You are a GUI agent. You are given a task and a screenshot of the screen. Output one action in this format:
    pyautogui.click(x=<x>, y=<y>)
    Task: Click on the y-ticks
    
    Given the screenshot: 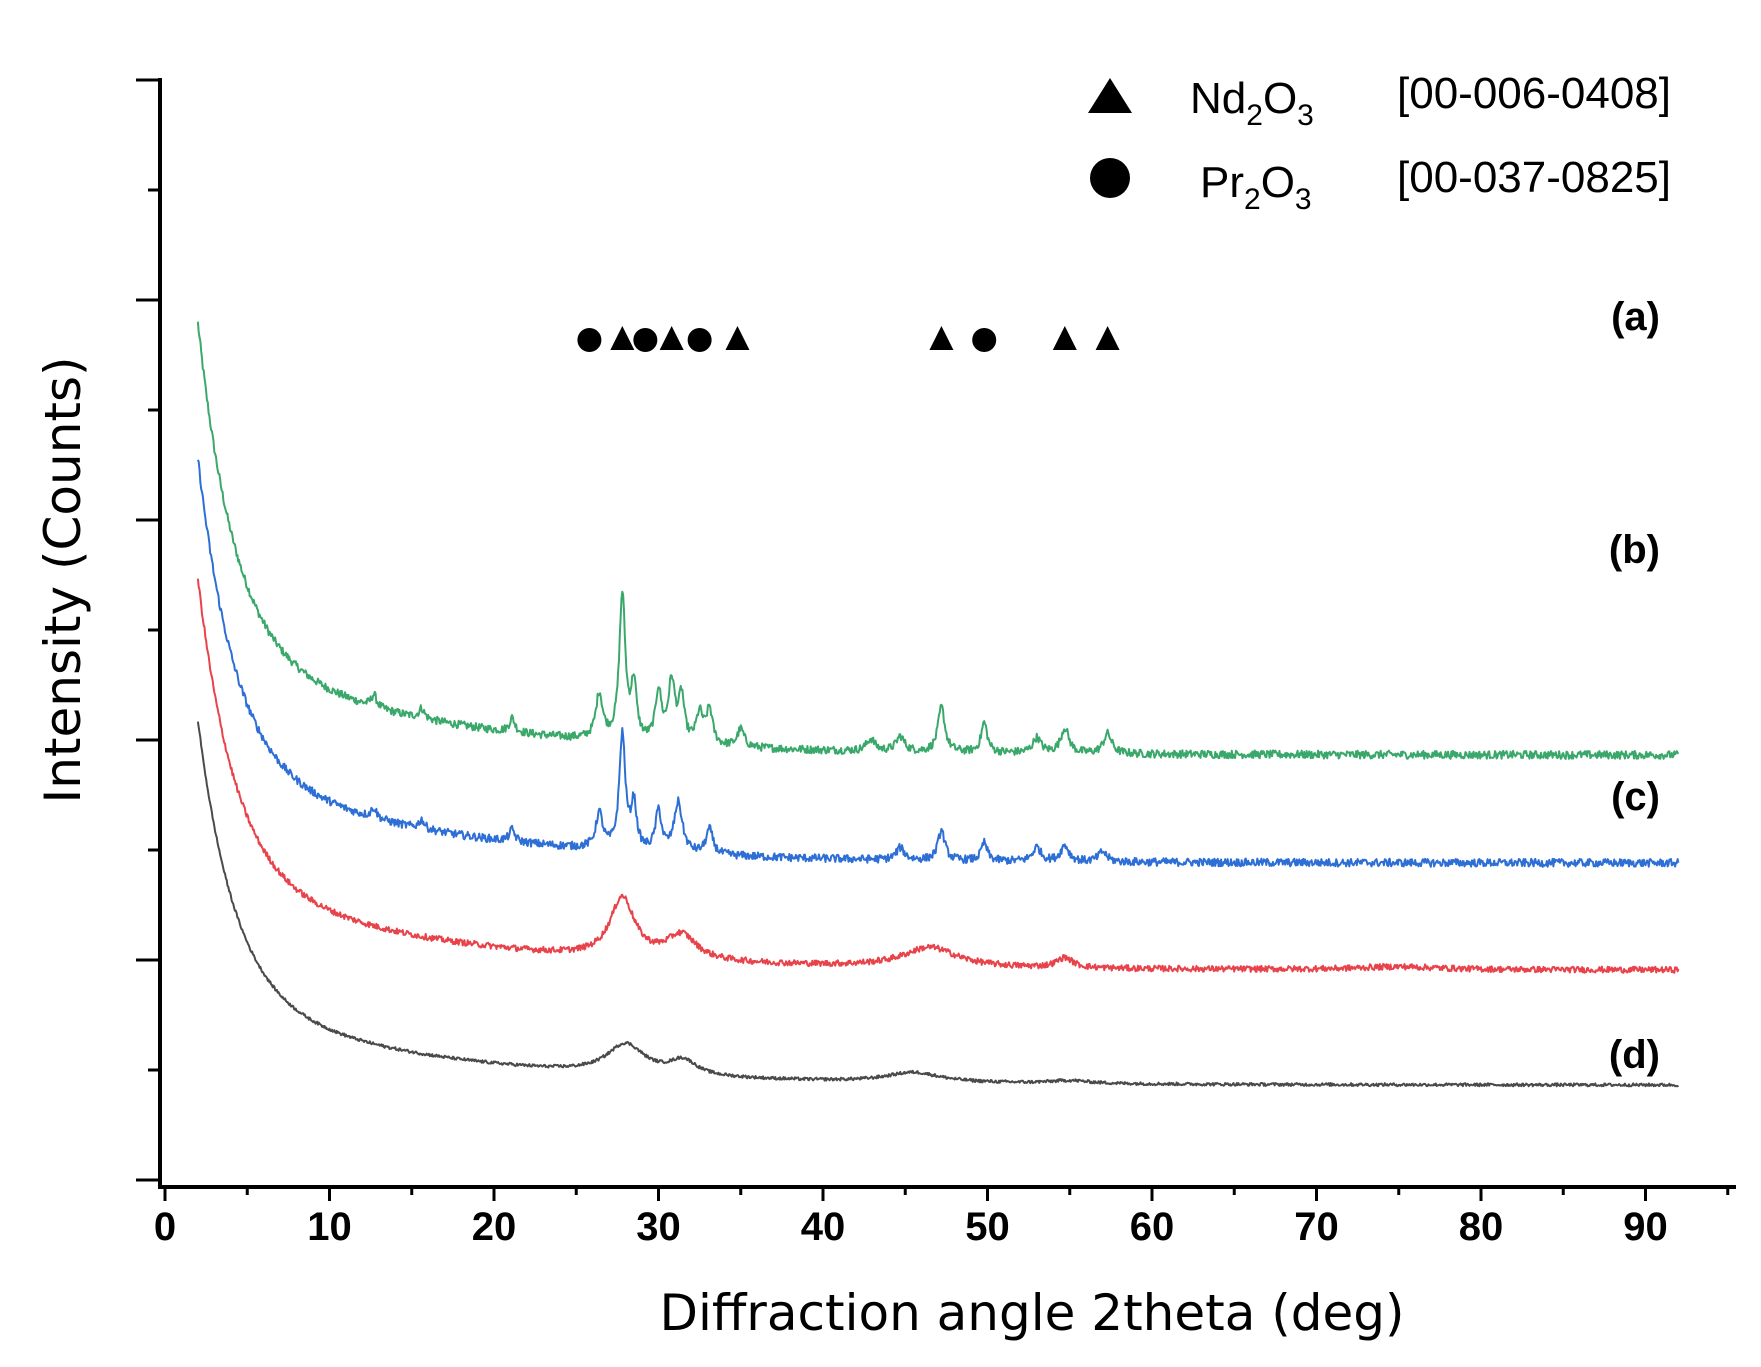 What is the action you would take?
    pyautogui.click(x=148, y=630)
    